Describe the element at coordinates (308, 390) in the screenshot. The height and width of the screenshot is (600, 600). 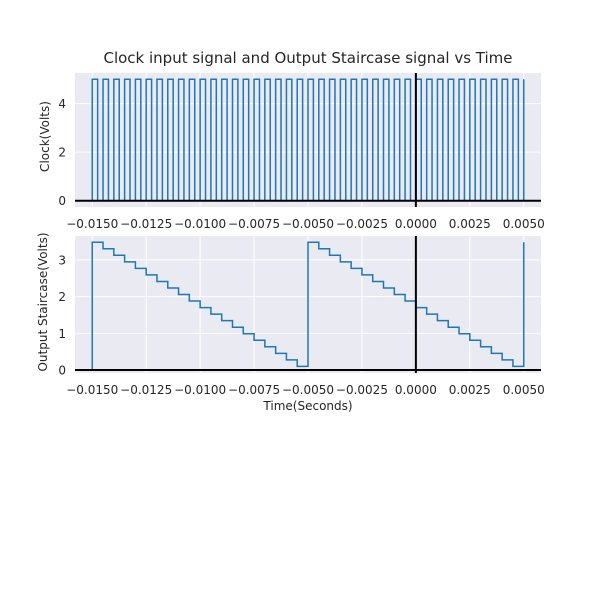
I see `staircase-x-tick-label: −0.0050` at that location.